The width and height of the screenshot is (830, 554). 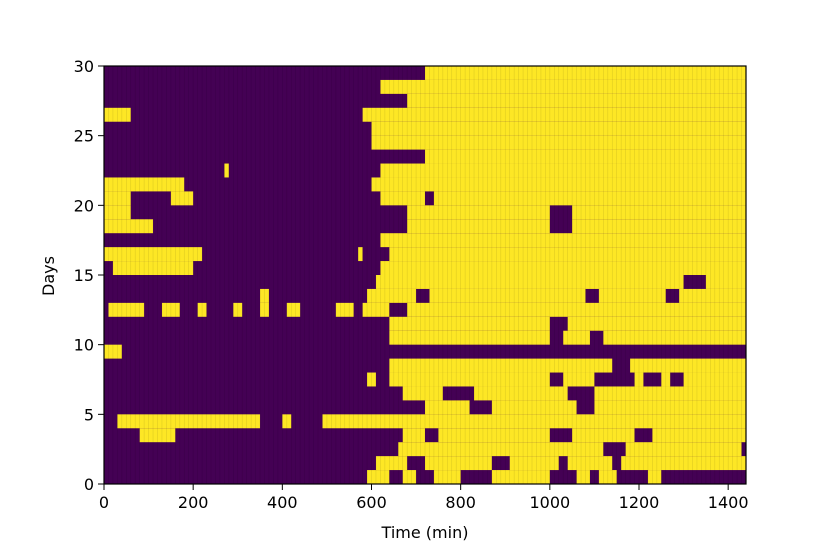 I want to click on x-axis-label: Time (min), so click(x=425, y=532).